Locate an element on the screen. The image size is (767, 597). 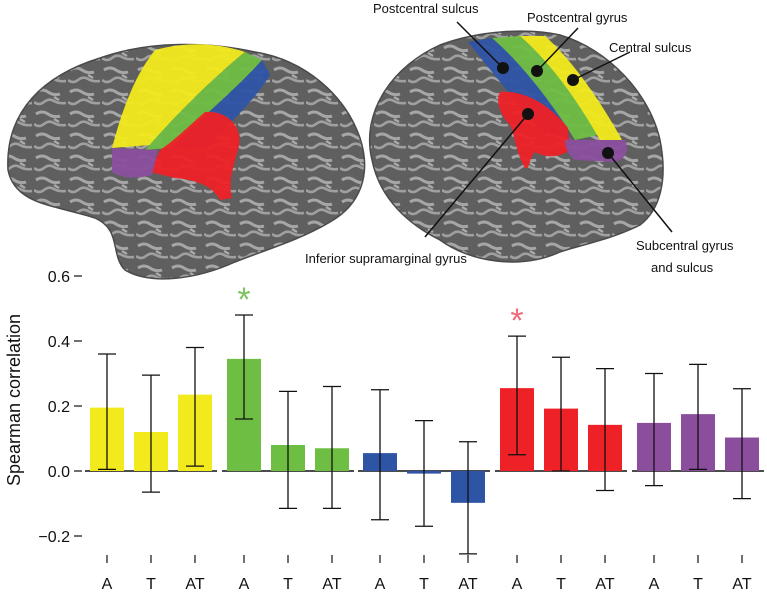
bar-group-yellow is located at coordinates (151, 419).